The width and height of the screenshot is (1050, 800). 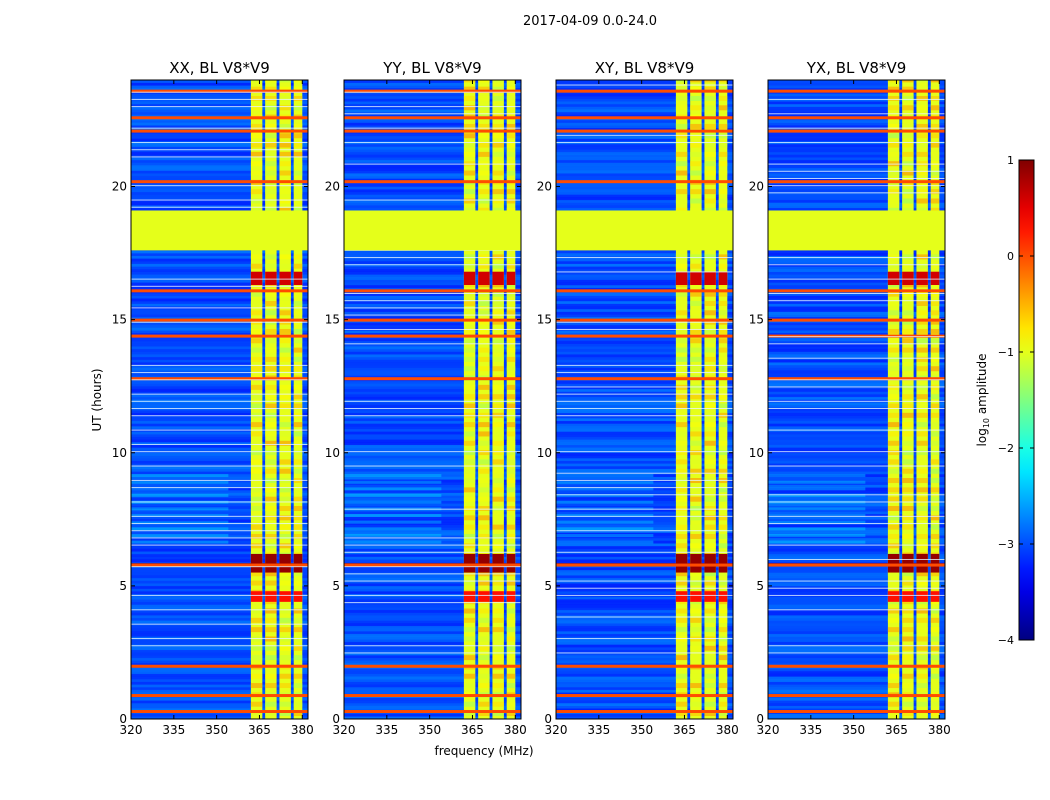 I want to click on rfi-channel, so click(x=710, y=399).